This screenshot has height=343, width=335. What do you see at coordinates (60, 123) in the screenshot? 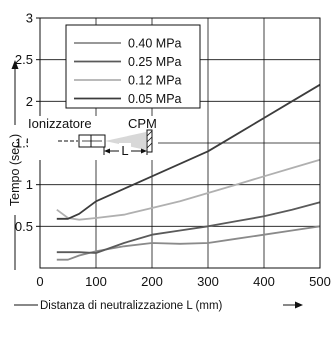
I see `ionizer-label: Ionizzatore` at bounding box center [60, 123].